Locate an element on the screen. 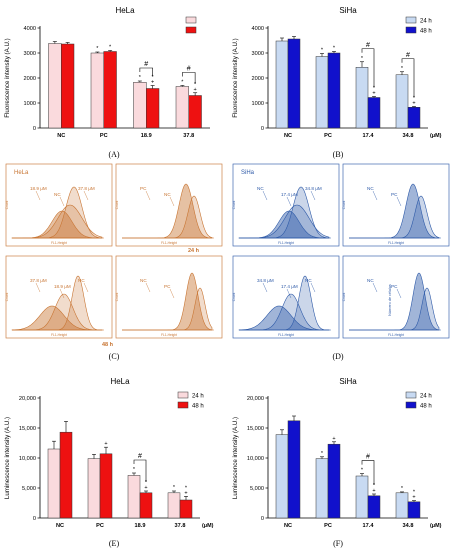 This screenshot has height=550, width=456. y-tick-label: 2000 is located at coordinates (30, 79).